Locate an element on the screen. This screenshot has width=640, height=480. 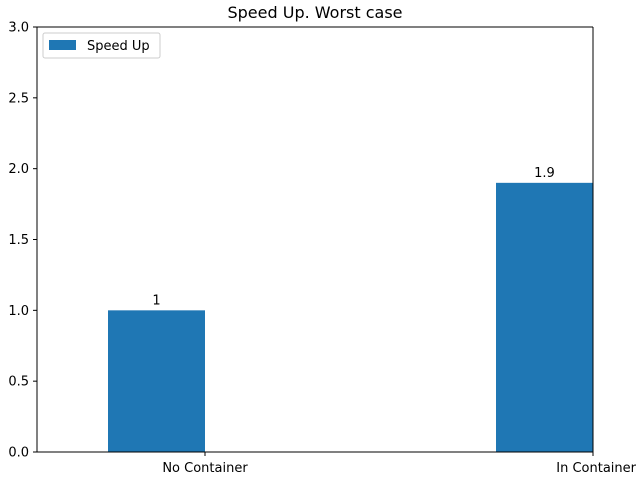
bar-data-label: 1.9 is located at coordinates (544, 173).